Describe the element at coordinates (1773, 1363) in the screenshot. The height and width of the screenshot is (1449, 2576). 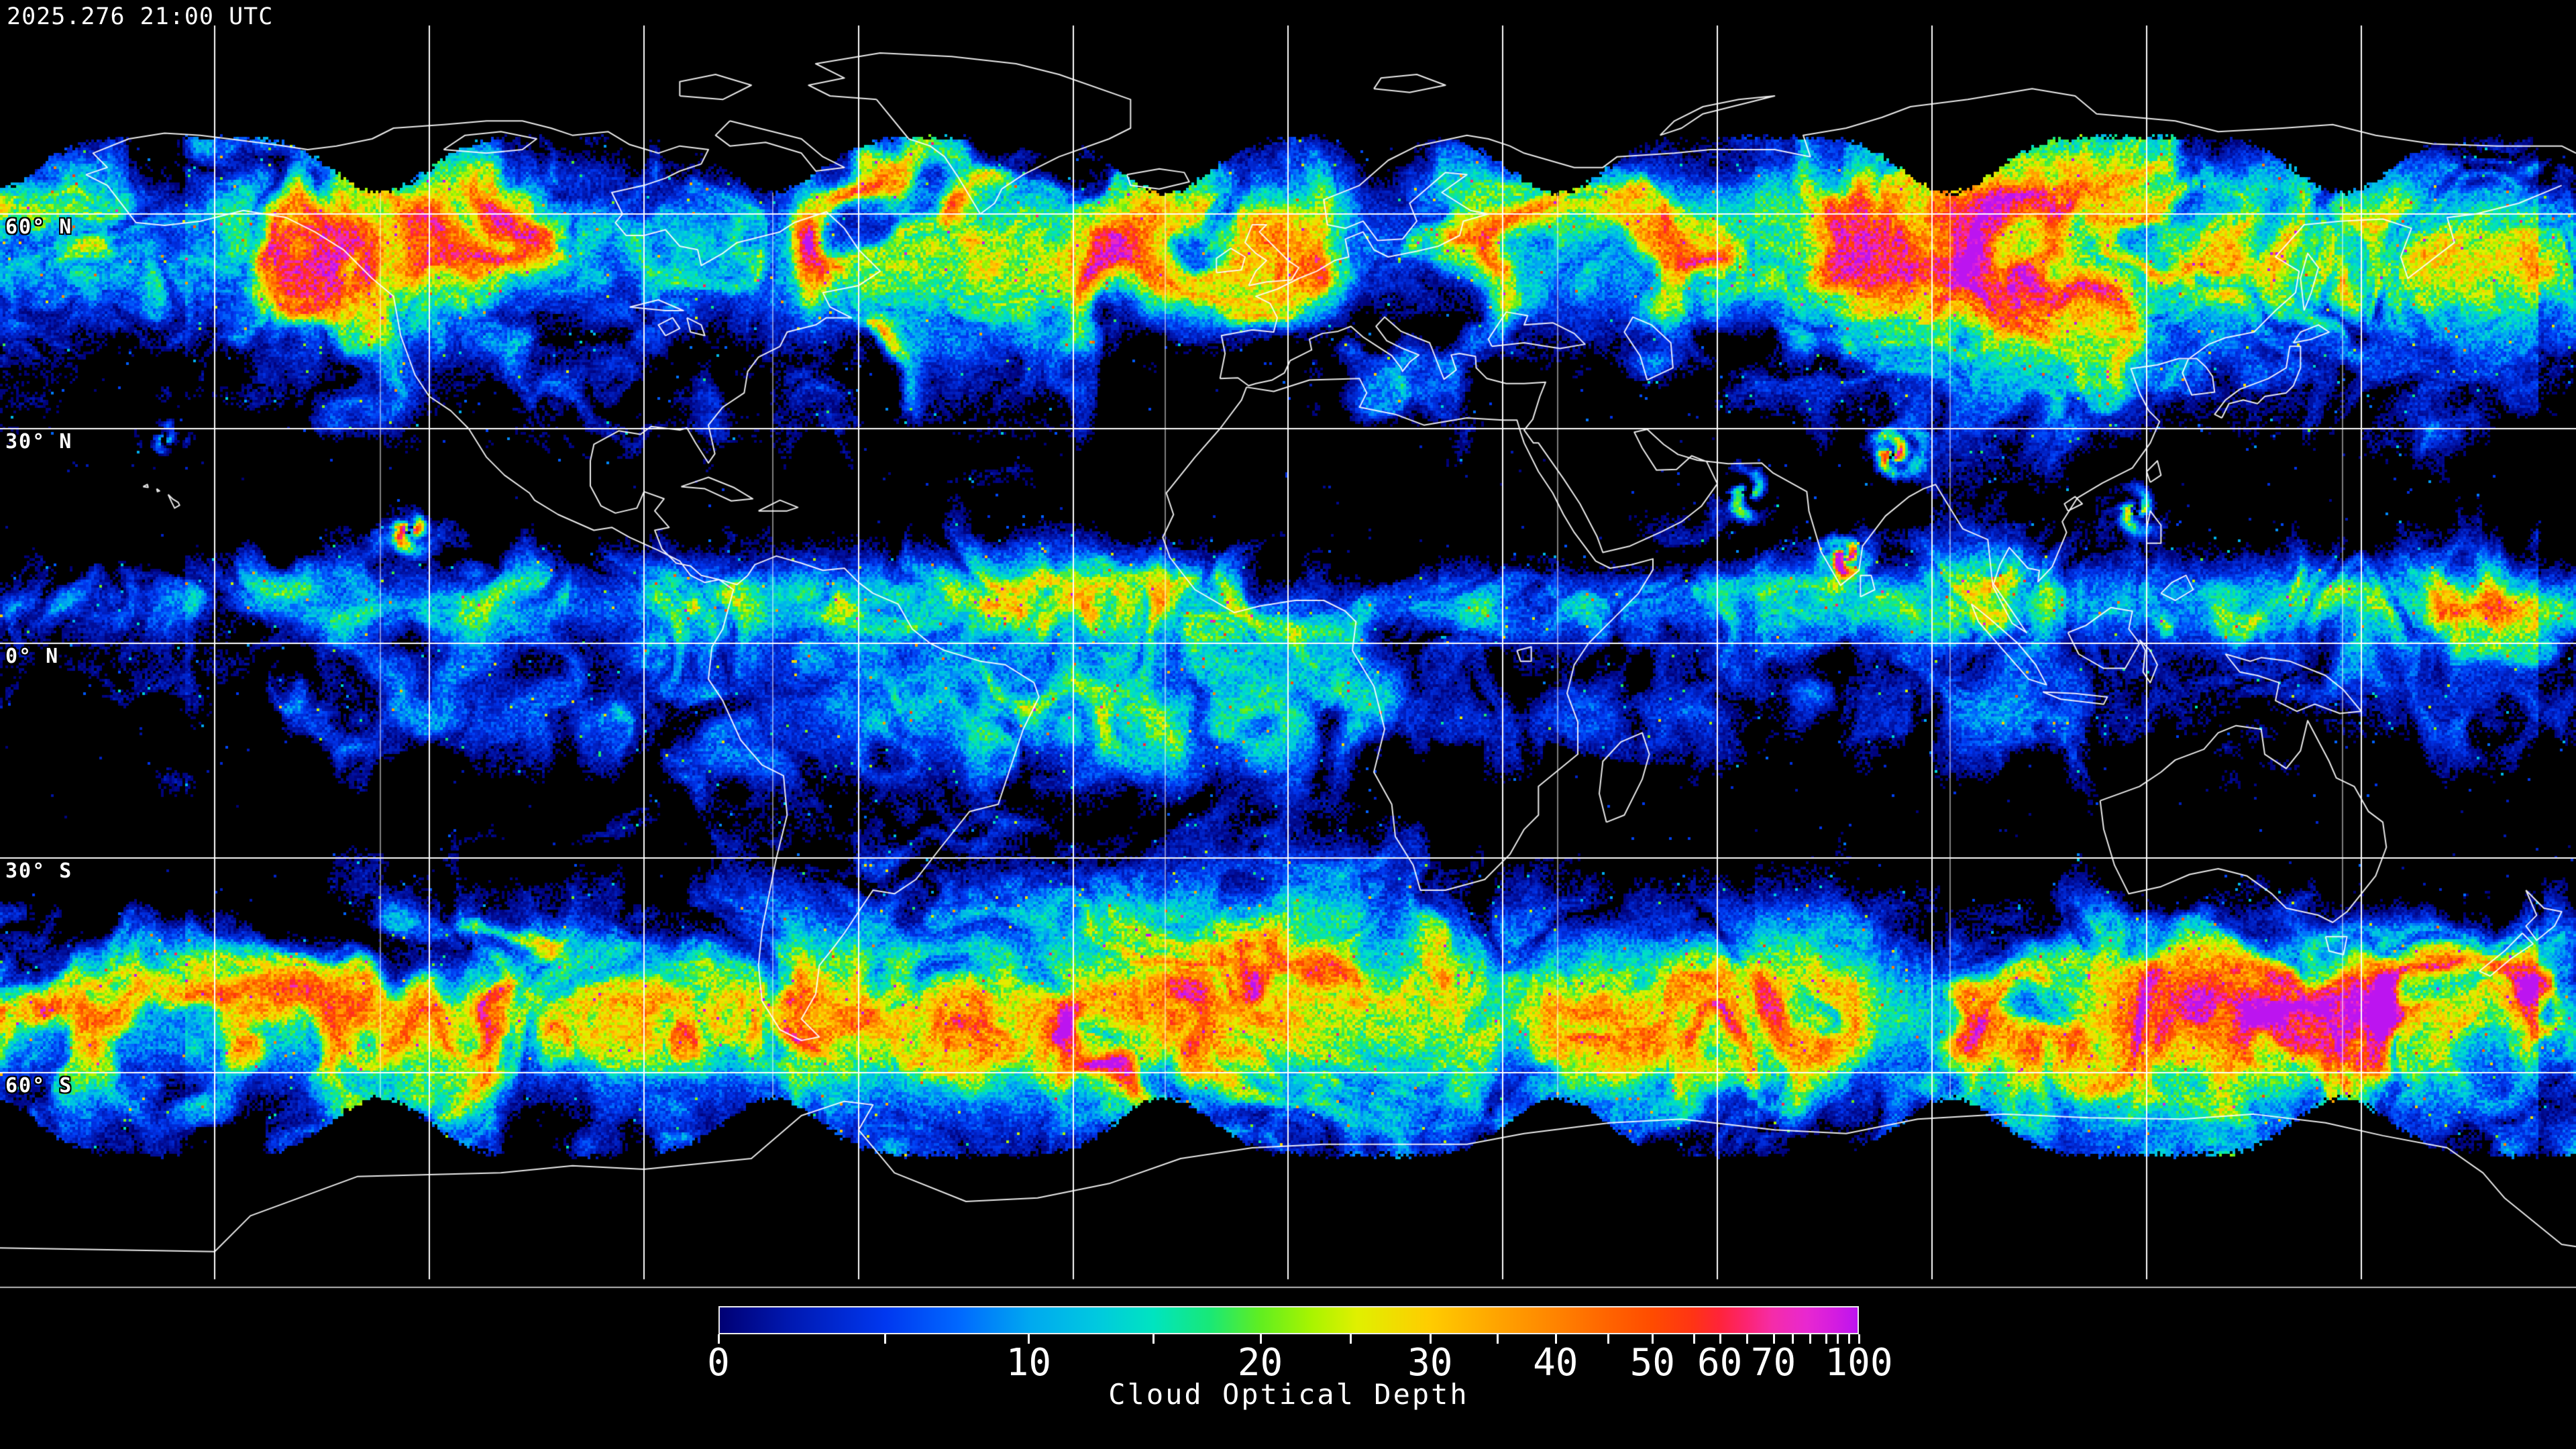
I see `colorbar-tick-label: 70` at that location.